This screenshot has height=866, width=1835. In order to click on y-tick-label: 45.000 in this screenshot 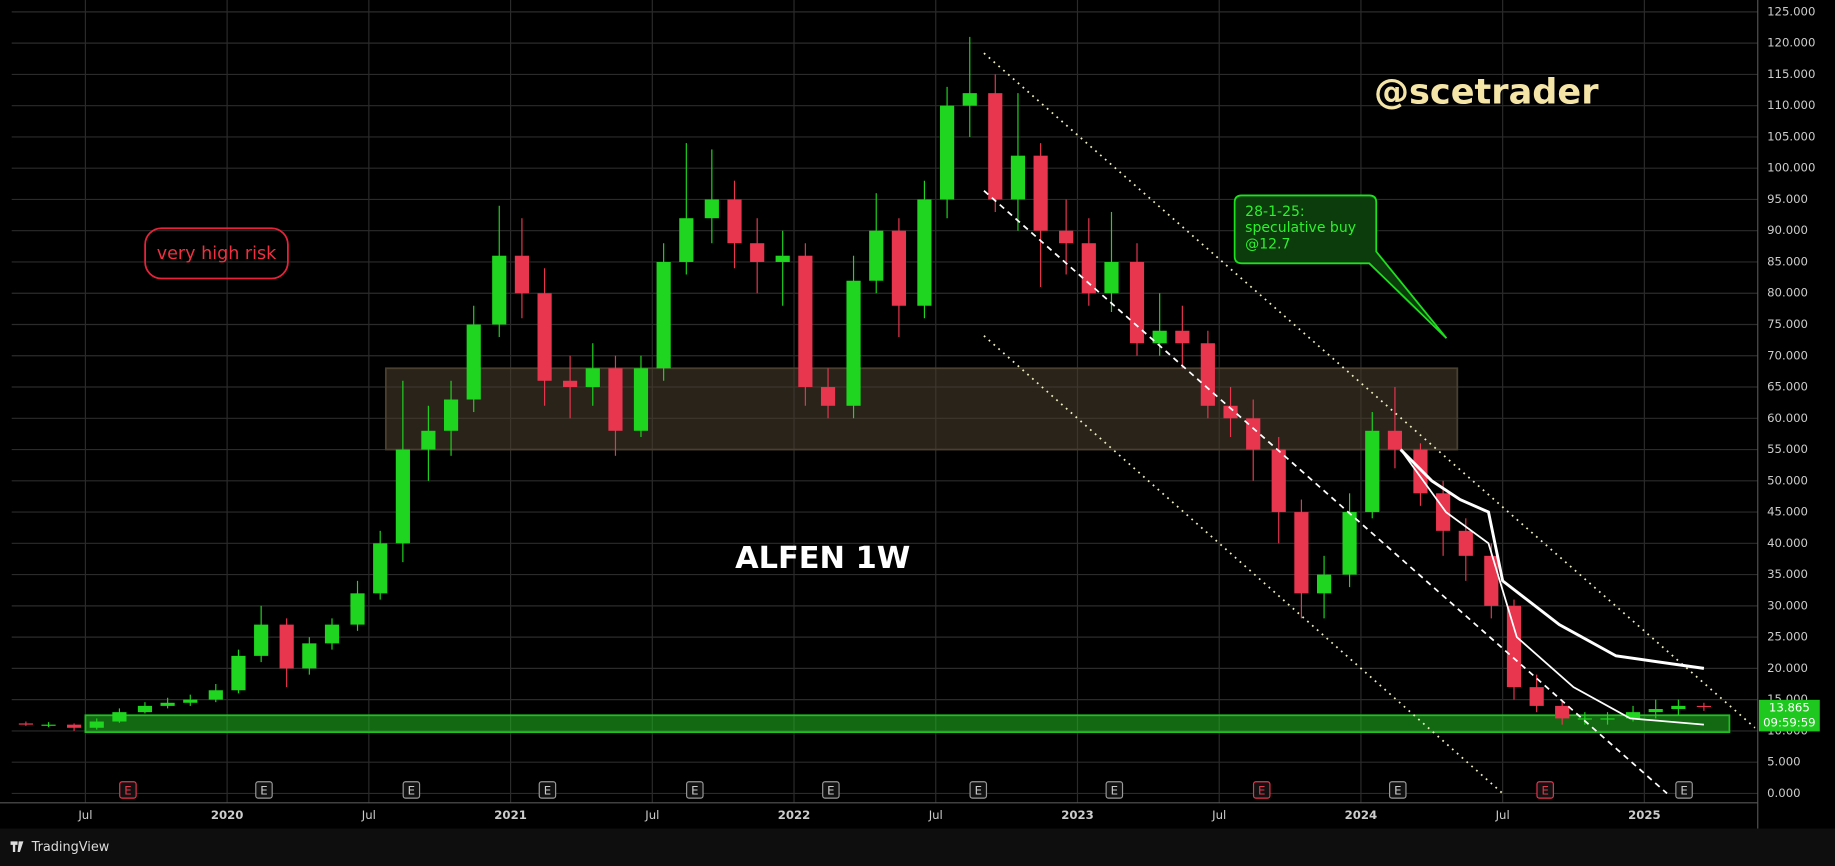, I will do `click(1787, 512)`.